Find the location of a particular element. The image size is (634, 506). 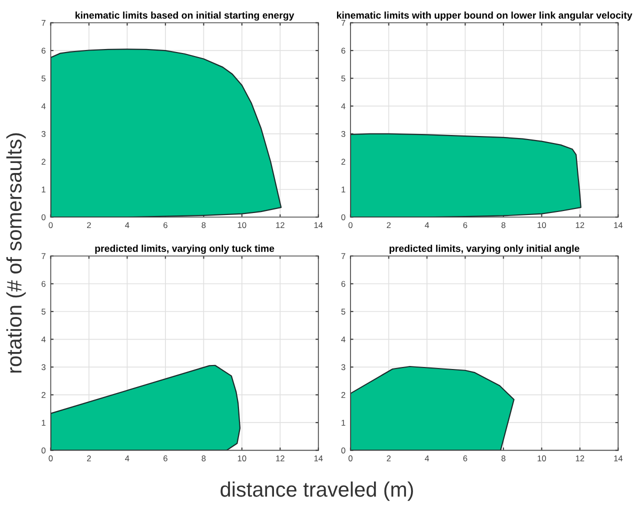

chart-title: predicted limits, varying only initial angle is located at coordinates (485, 249).